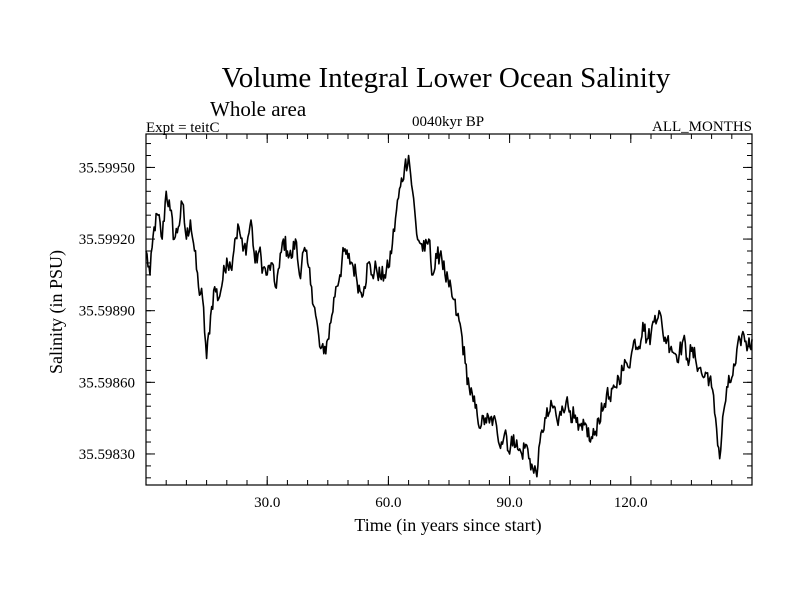  What do you see at coordinates (107, 455) in the screenshot?
I see `y-tick-label: 35.59830` at bounding box center [107, 455].